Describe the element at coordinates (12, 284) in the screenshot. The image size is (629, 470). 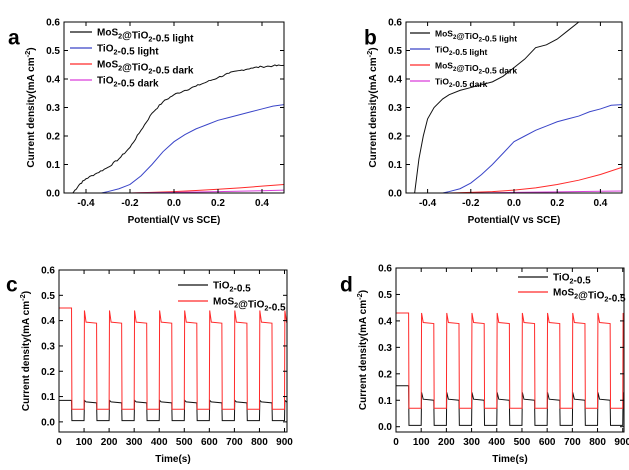
I see `panel-letter: c` at that location.